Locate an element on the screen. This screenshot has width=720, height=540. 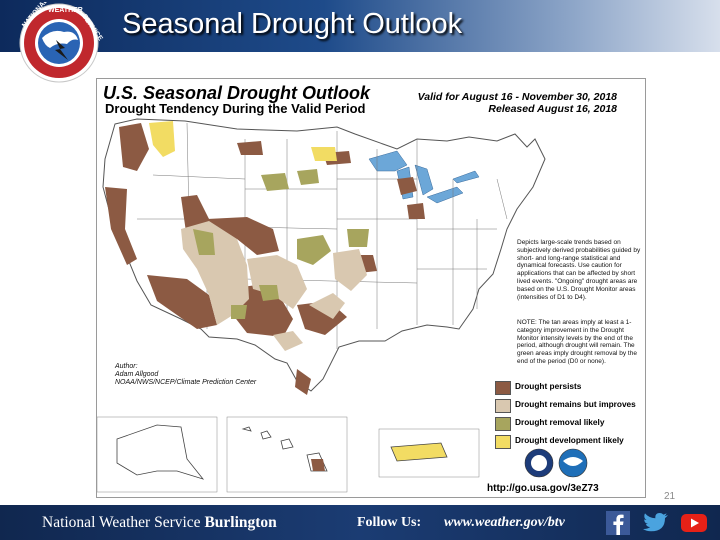
outlook-link: http://go.usa.gov/3eZ73 is located at coordinates (543, 488).